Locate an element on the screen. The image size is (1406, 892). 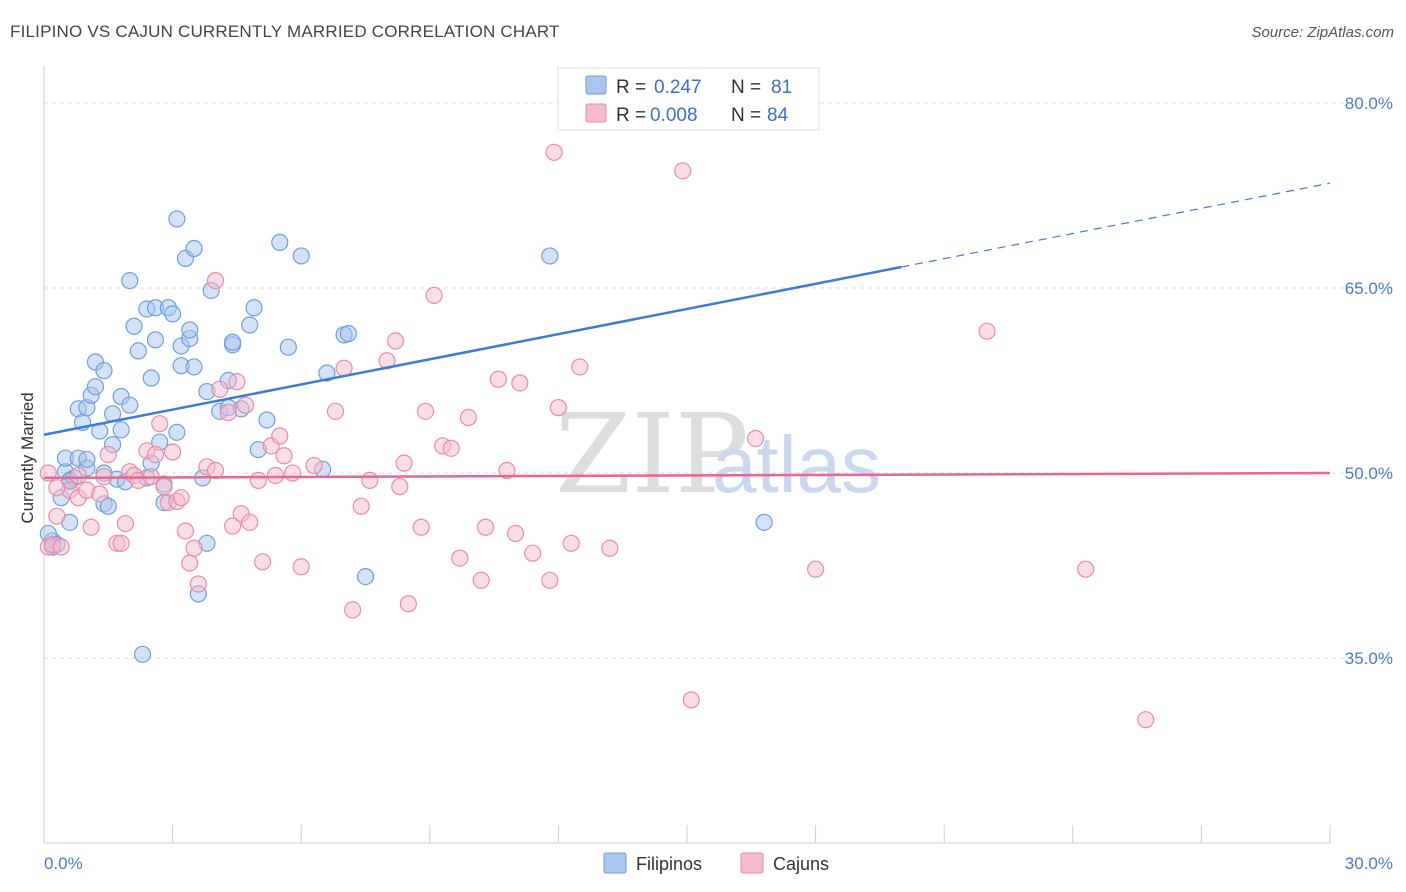
legend-swatch-cajuns is located at coordinates (596, 113).